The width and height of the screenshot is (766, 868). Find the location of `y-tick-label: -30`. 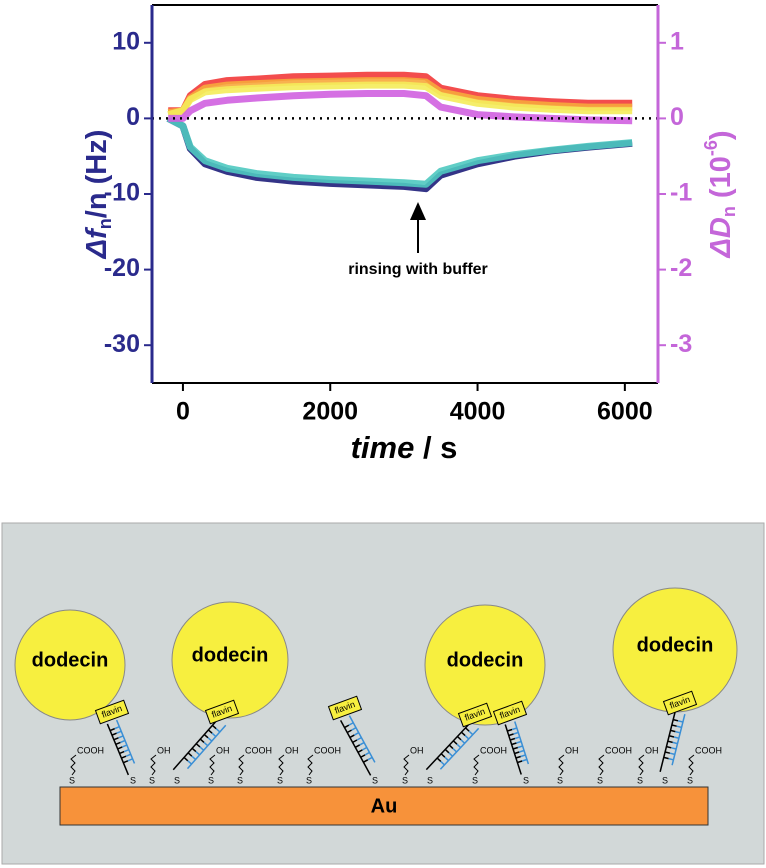

y-tick-label: -30 is located at coordinates (122, 344).